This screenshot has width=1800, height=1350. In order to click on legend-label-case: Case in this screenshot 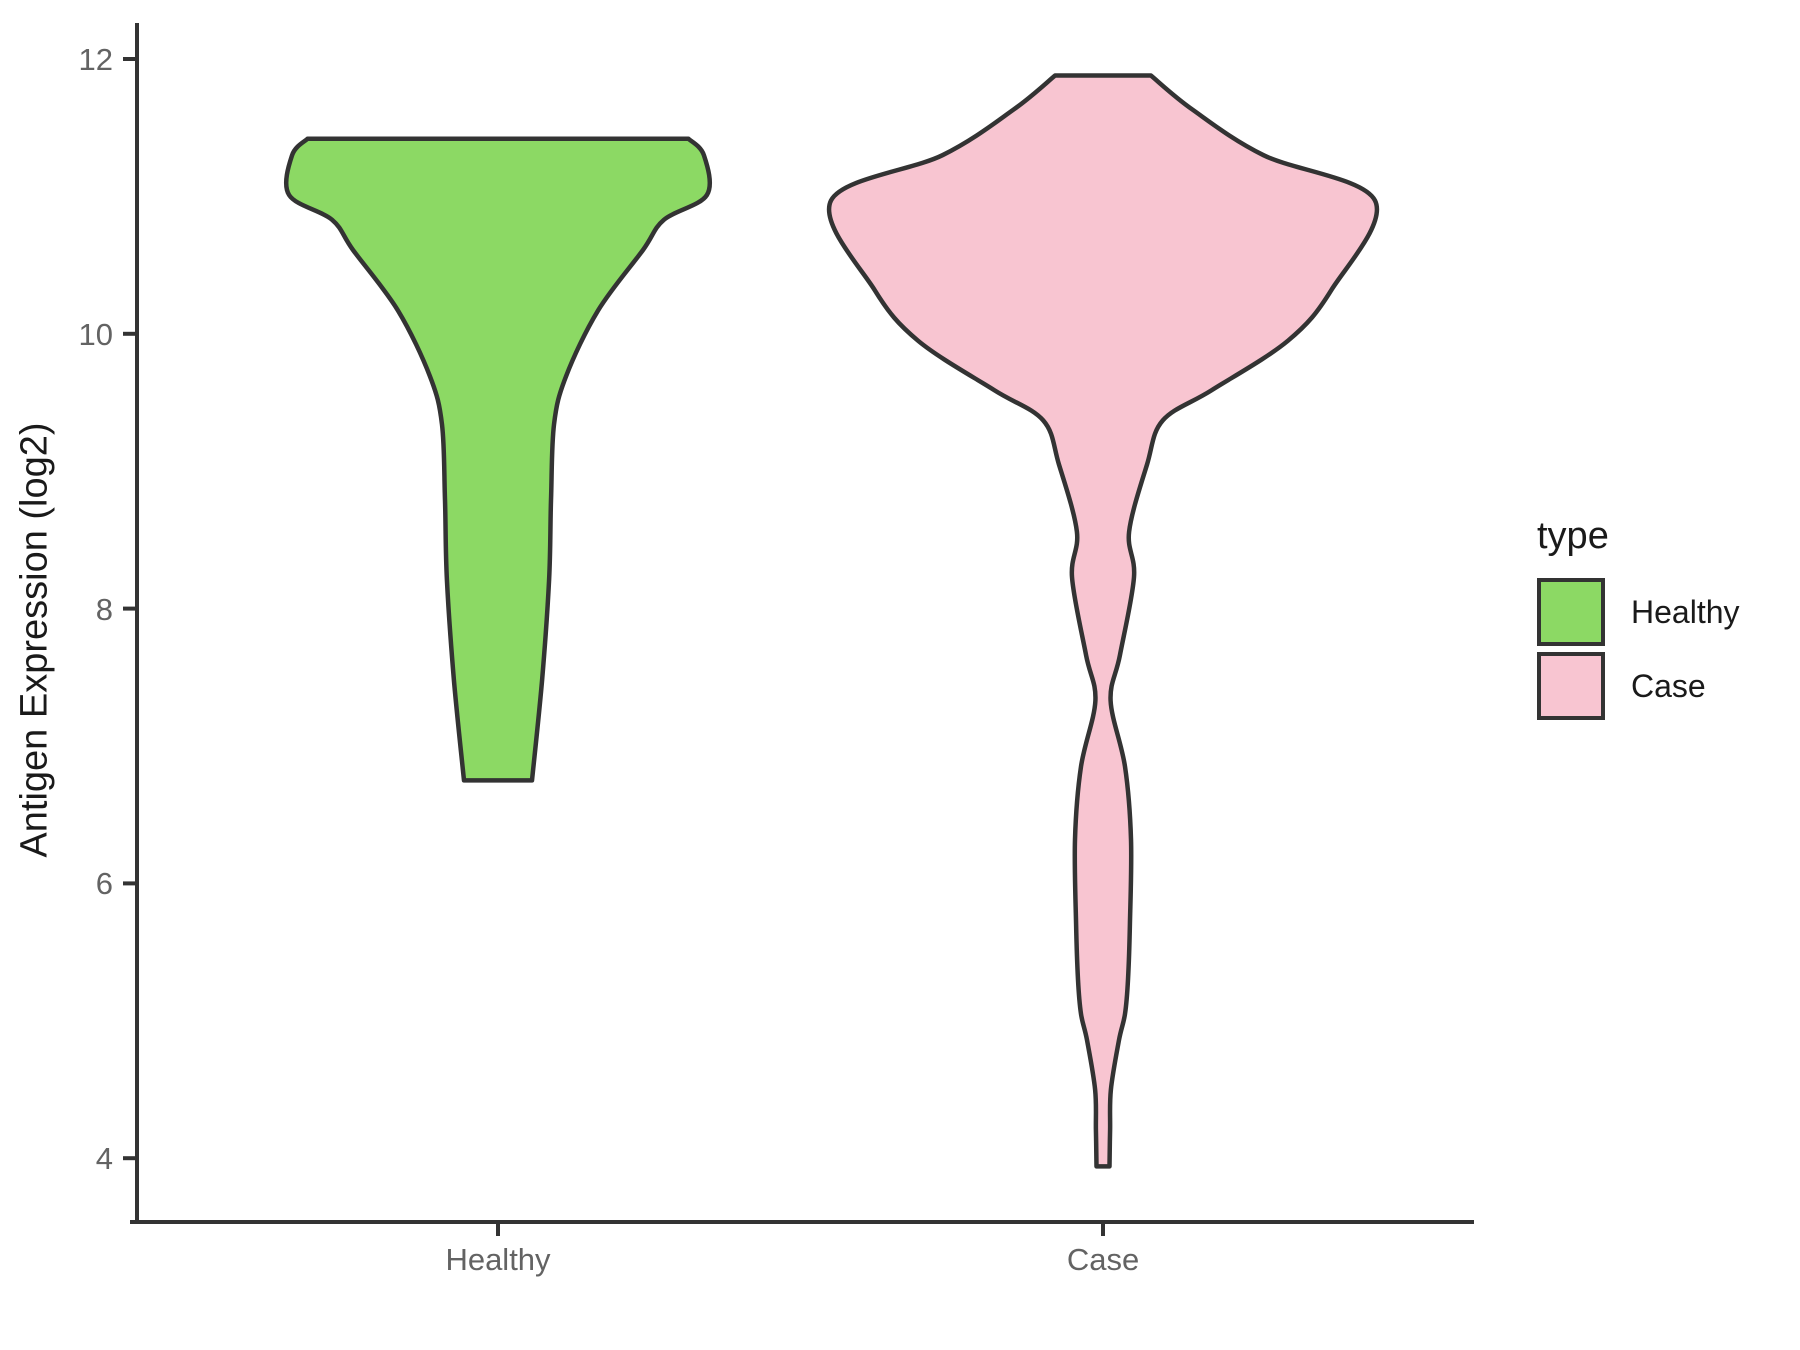, I will do `click(1668, 685)`.